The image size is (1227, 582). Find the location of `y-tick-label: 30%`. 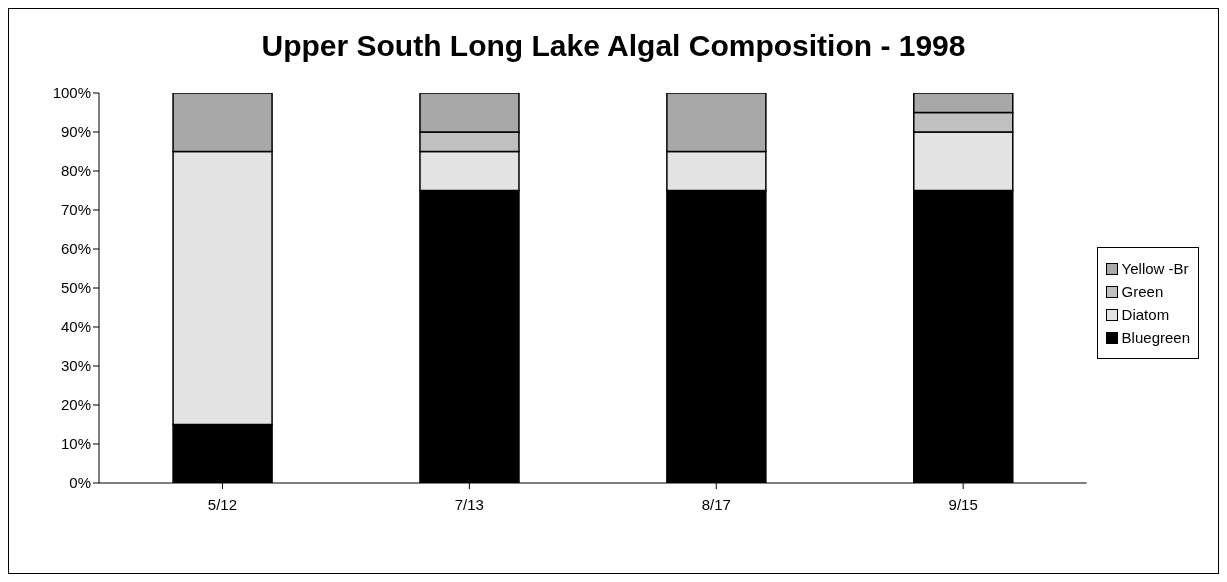

y-tick-label: 30% is located at coordinates (75, 366).